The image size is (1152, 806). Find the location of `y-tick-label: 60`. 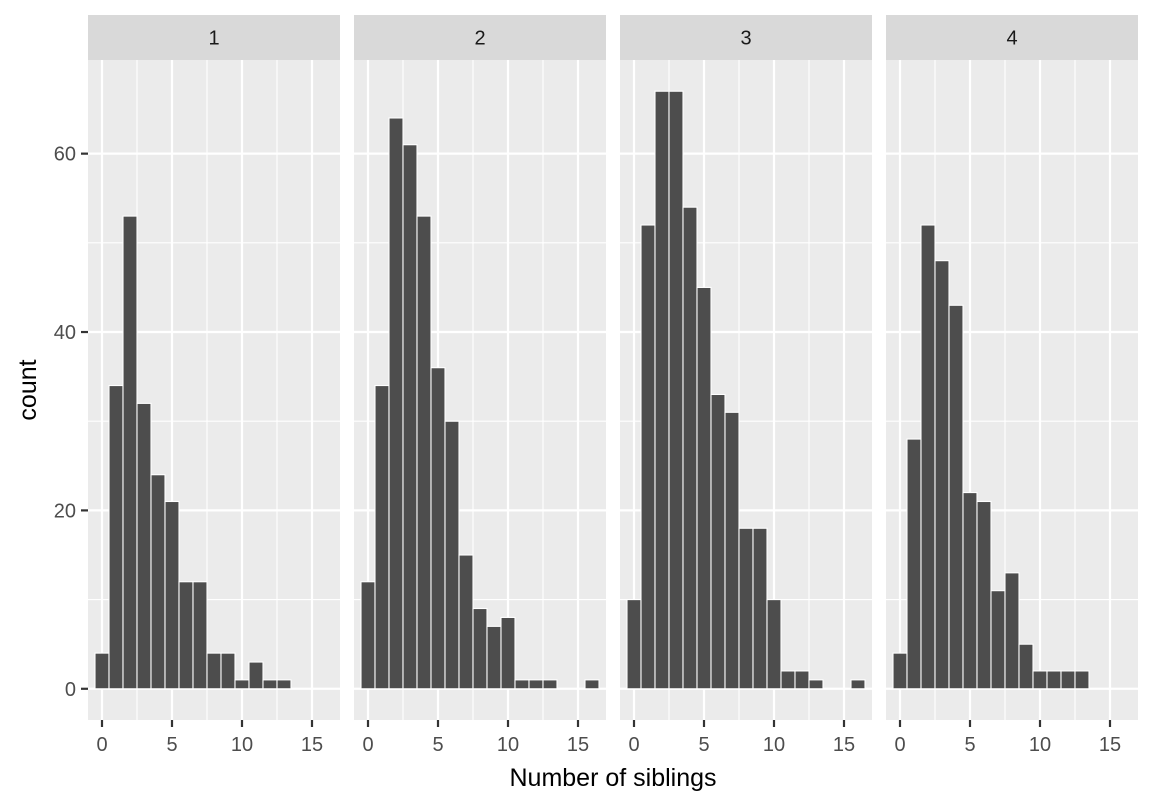

y-tick-label: 60 is located at coordinates (65, 155).